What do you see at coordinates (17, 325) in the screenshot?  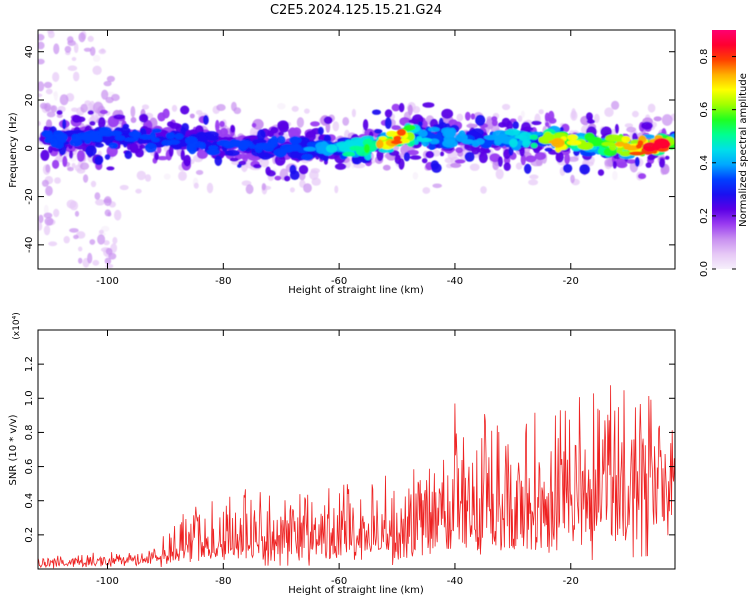 I see `snr-multiplier: (x10⁴)` at bounding box center [17, 325].